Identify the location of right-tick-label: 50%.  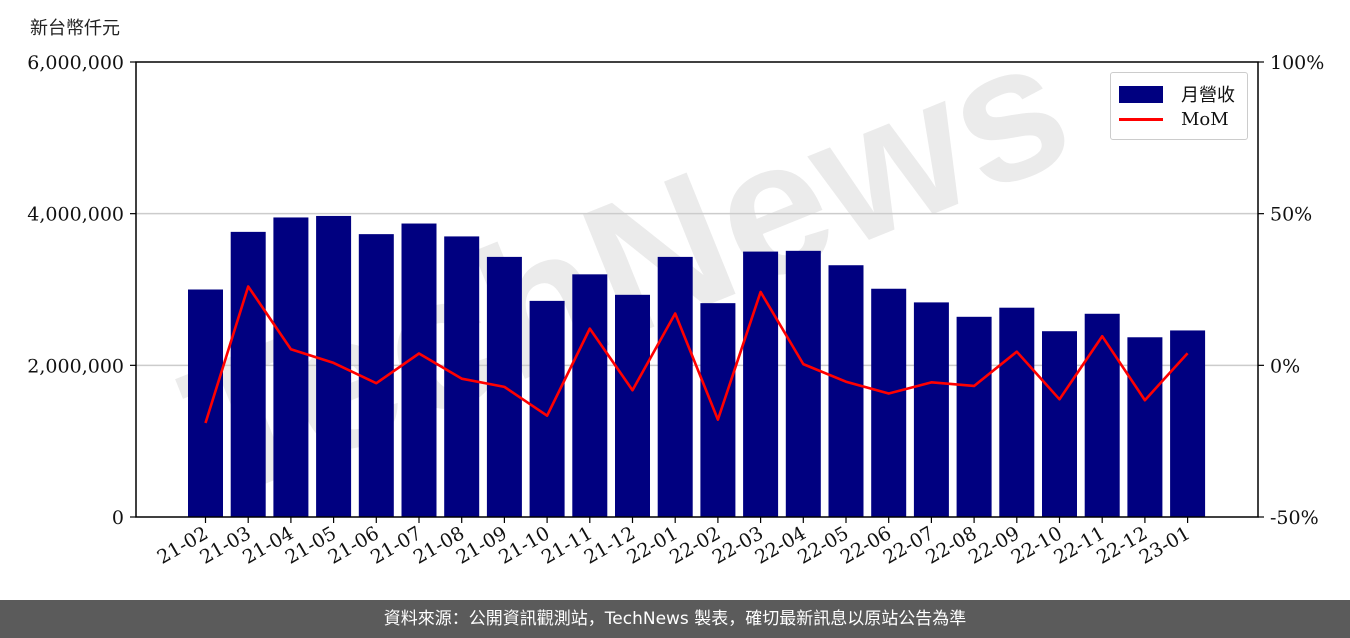
(1291, 215).